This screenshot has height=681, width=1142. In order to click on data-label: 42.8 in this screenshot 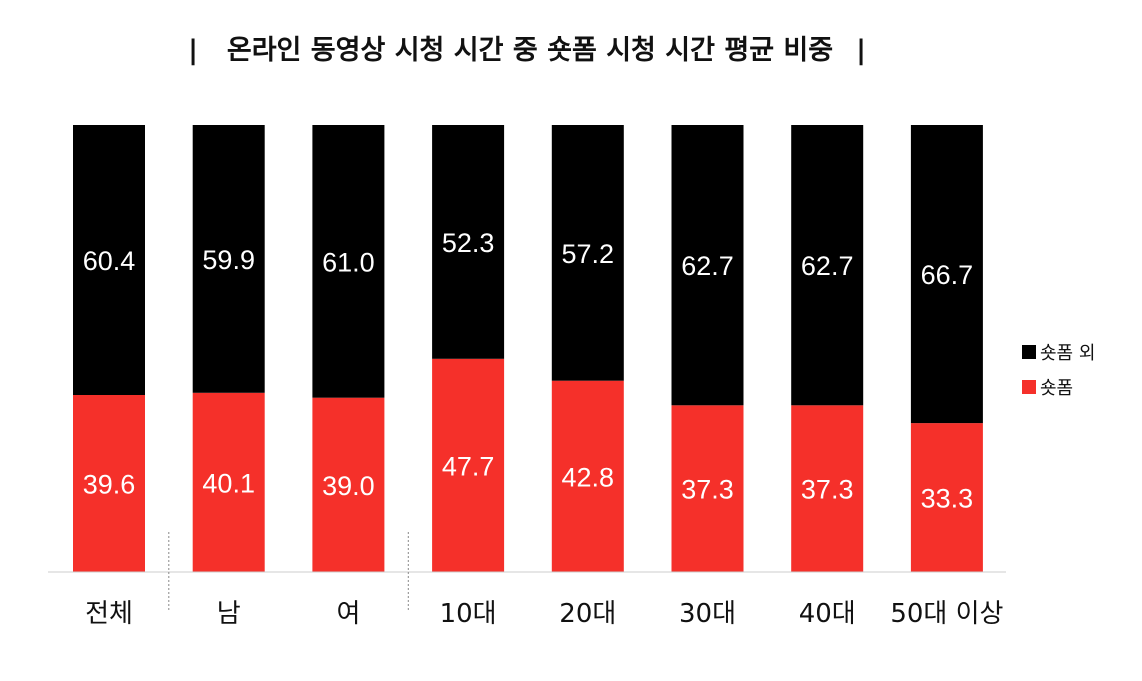, I will do `click(588, 477)`.